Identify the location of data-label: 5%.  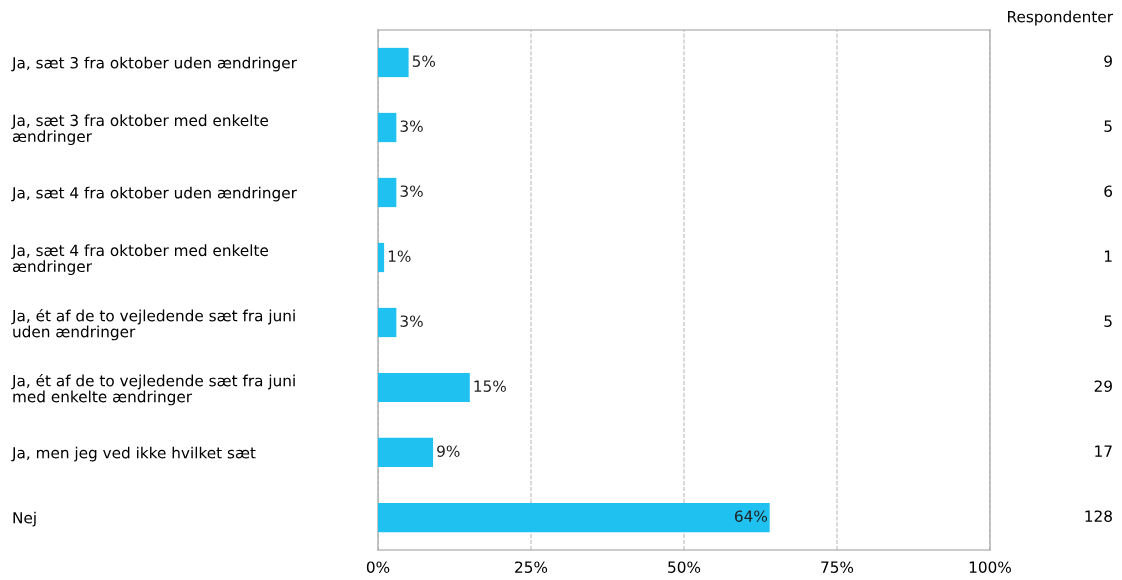
(424, 61).